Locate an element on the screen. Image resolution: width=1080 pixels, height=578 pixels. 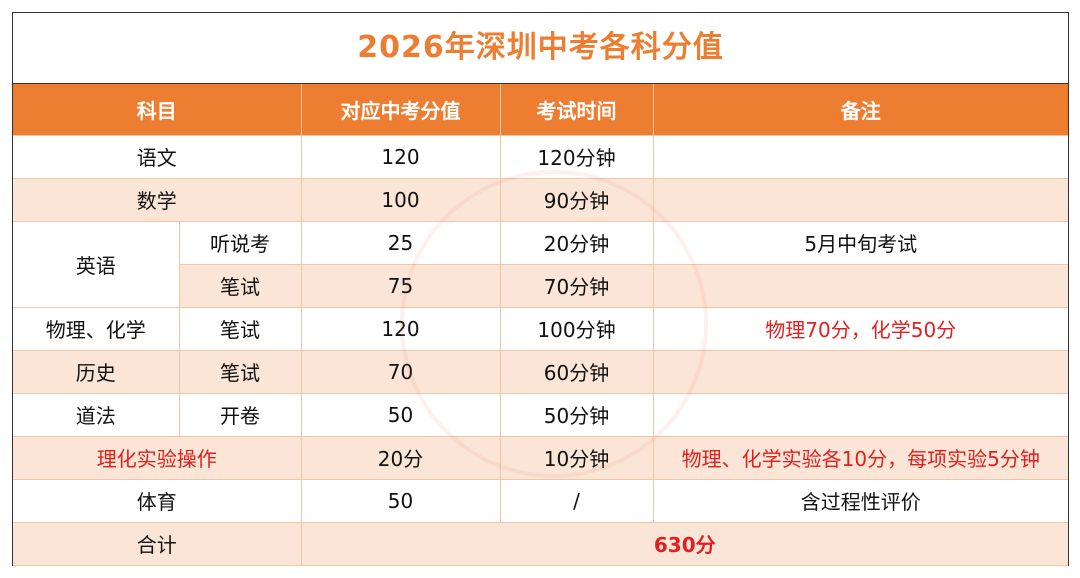
time-cell: 120分钟 is located at coordinates (576, 156).